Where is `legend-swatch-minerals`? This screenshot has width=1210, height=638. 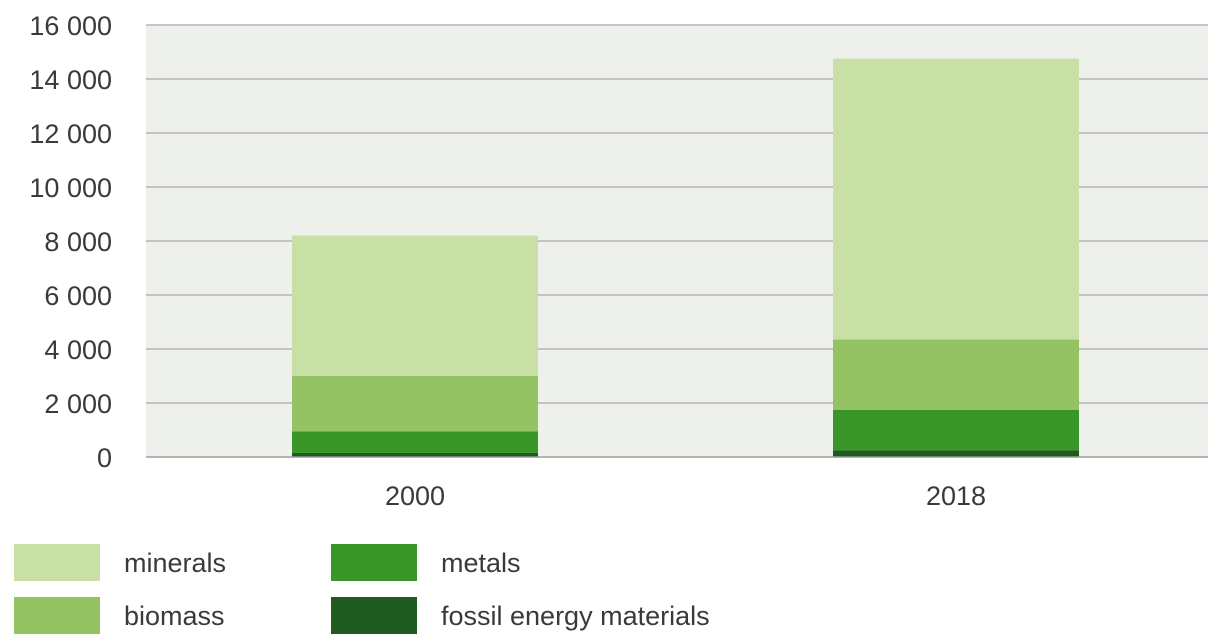 legend-swatch-minerals is located at coordinates (57, 562).